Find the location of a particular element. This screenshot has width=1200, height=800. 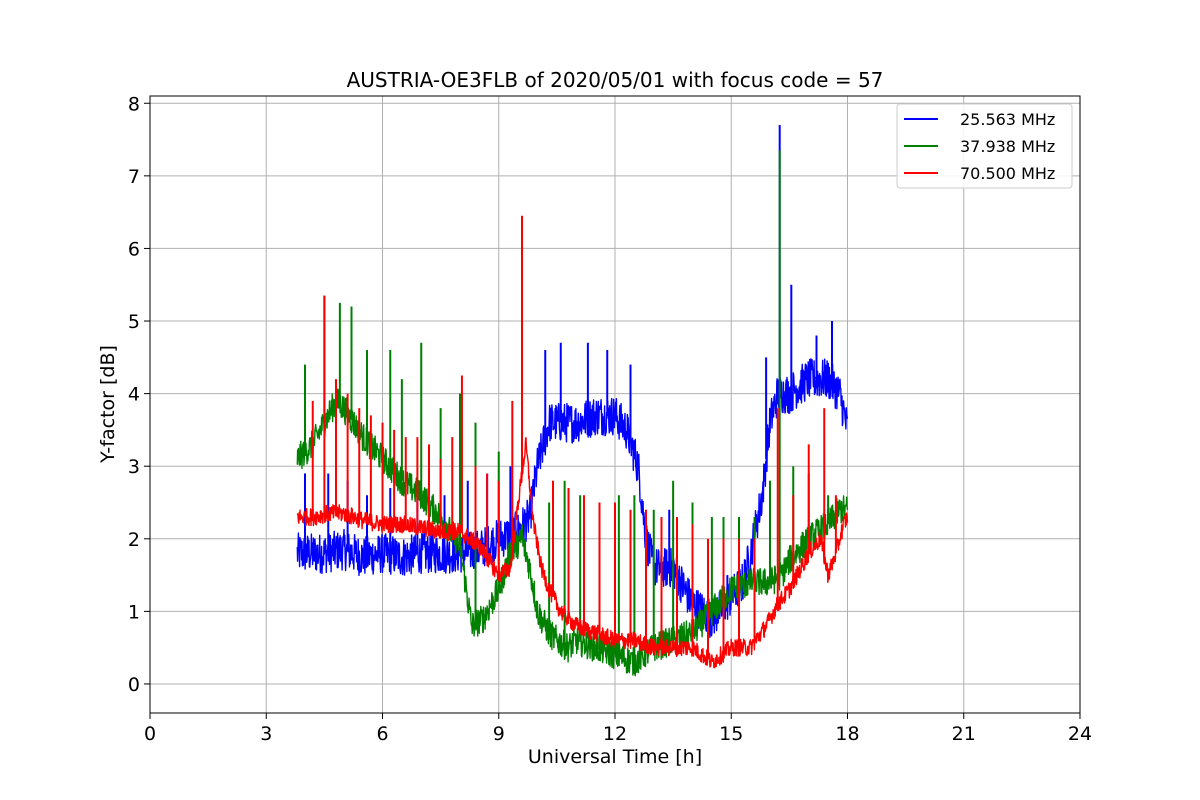

legend-box is located at coordinates (984, 146).